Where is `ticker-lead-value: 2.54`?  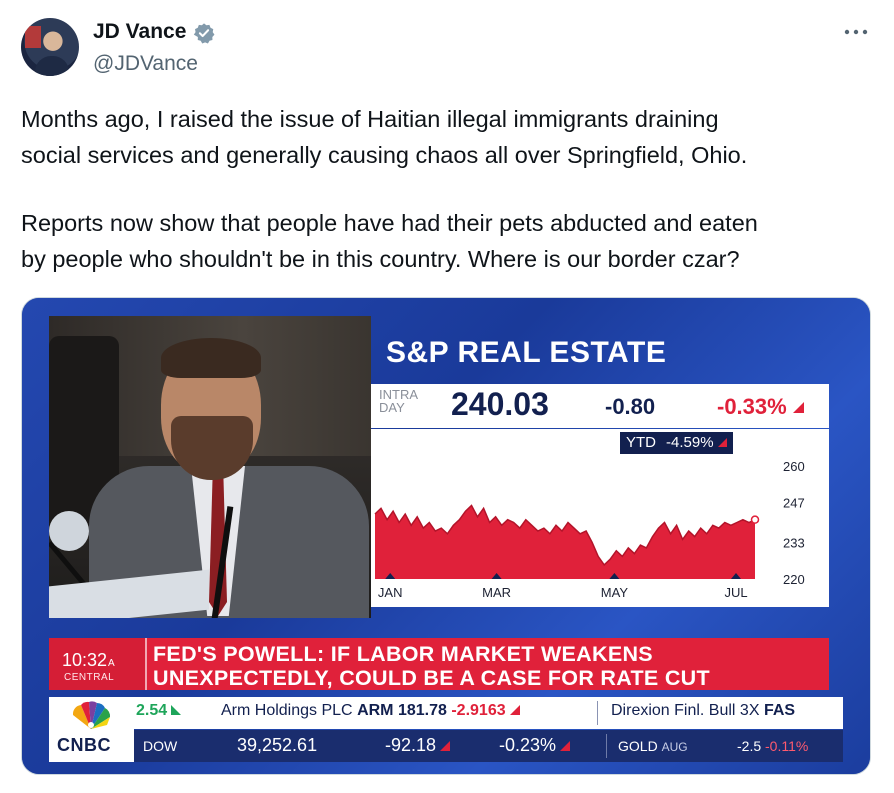 ticker-lead-value: 2.54 is located at coordinates (159, 711).